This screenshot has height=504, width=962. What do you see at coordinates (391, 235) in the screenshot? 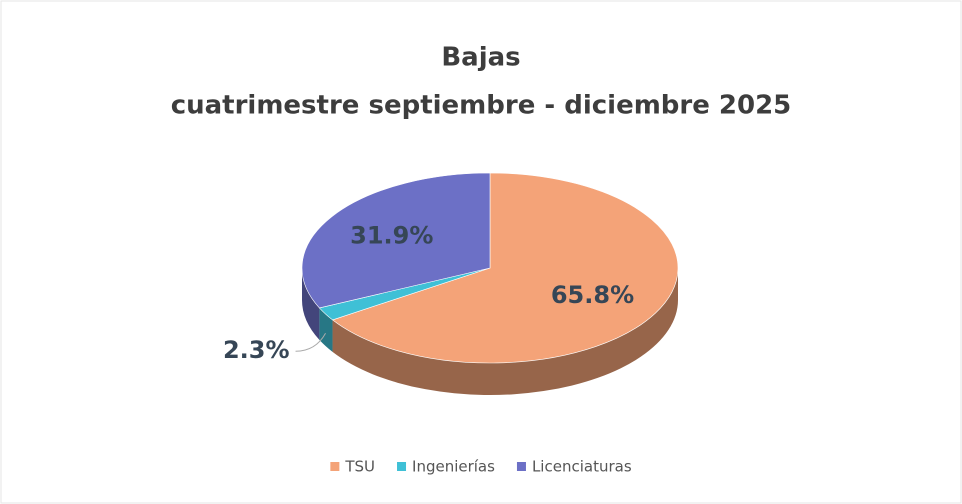
I see `data-label: 31.9%` at bounding box center [391, 235].